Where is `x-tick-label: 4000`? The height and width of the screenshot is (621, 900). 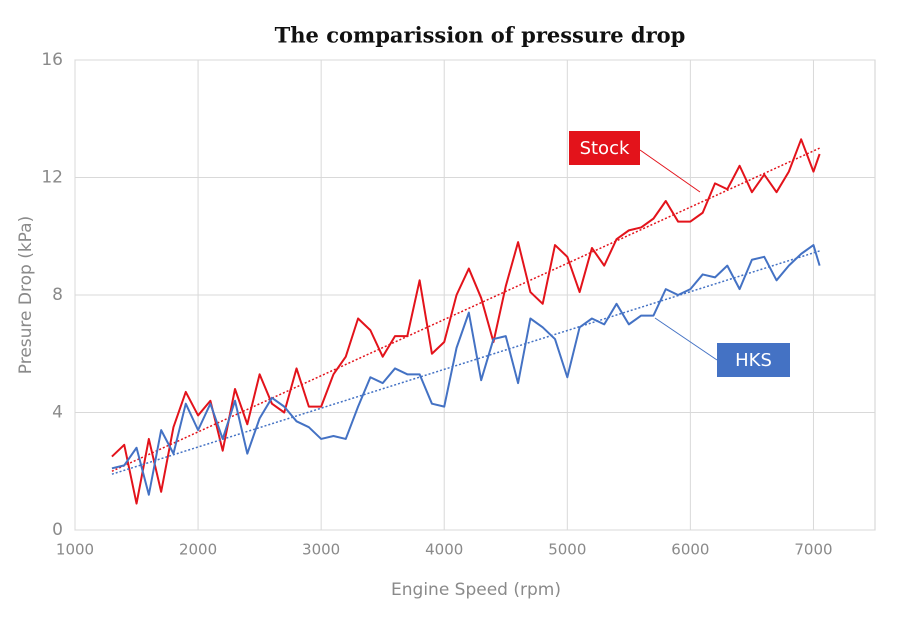
x-tick-label: 4000 is located at coordinates (444, 550).